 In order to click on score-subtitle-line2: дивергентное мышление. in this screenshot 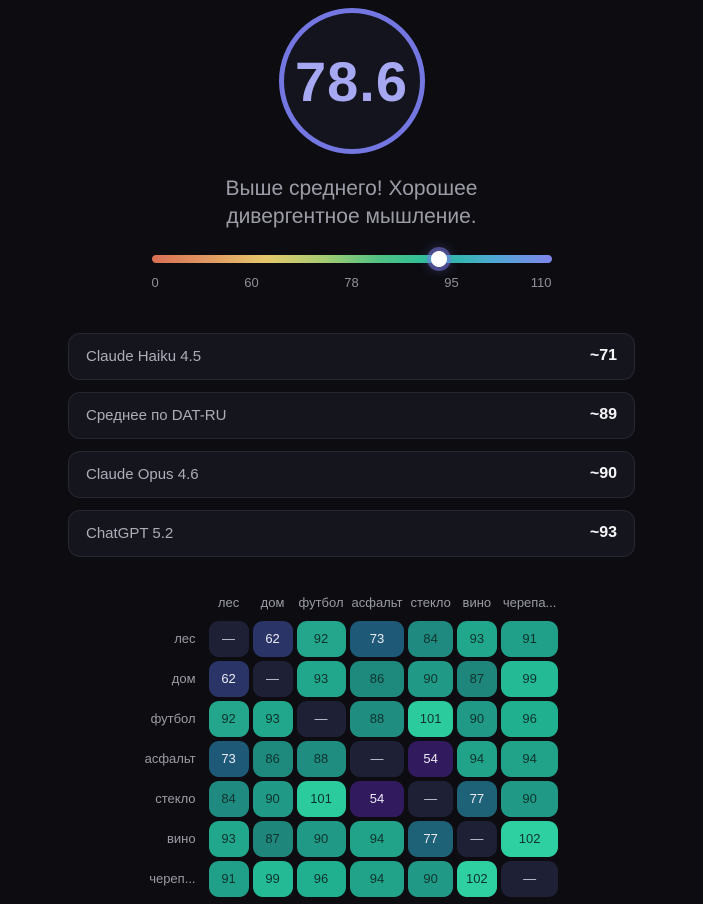, I will do `click(351, 217)`.